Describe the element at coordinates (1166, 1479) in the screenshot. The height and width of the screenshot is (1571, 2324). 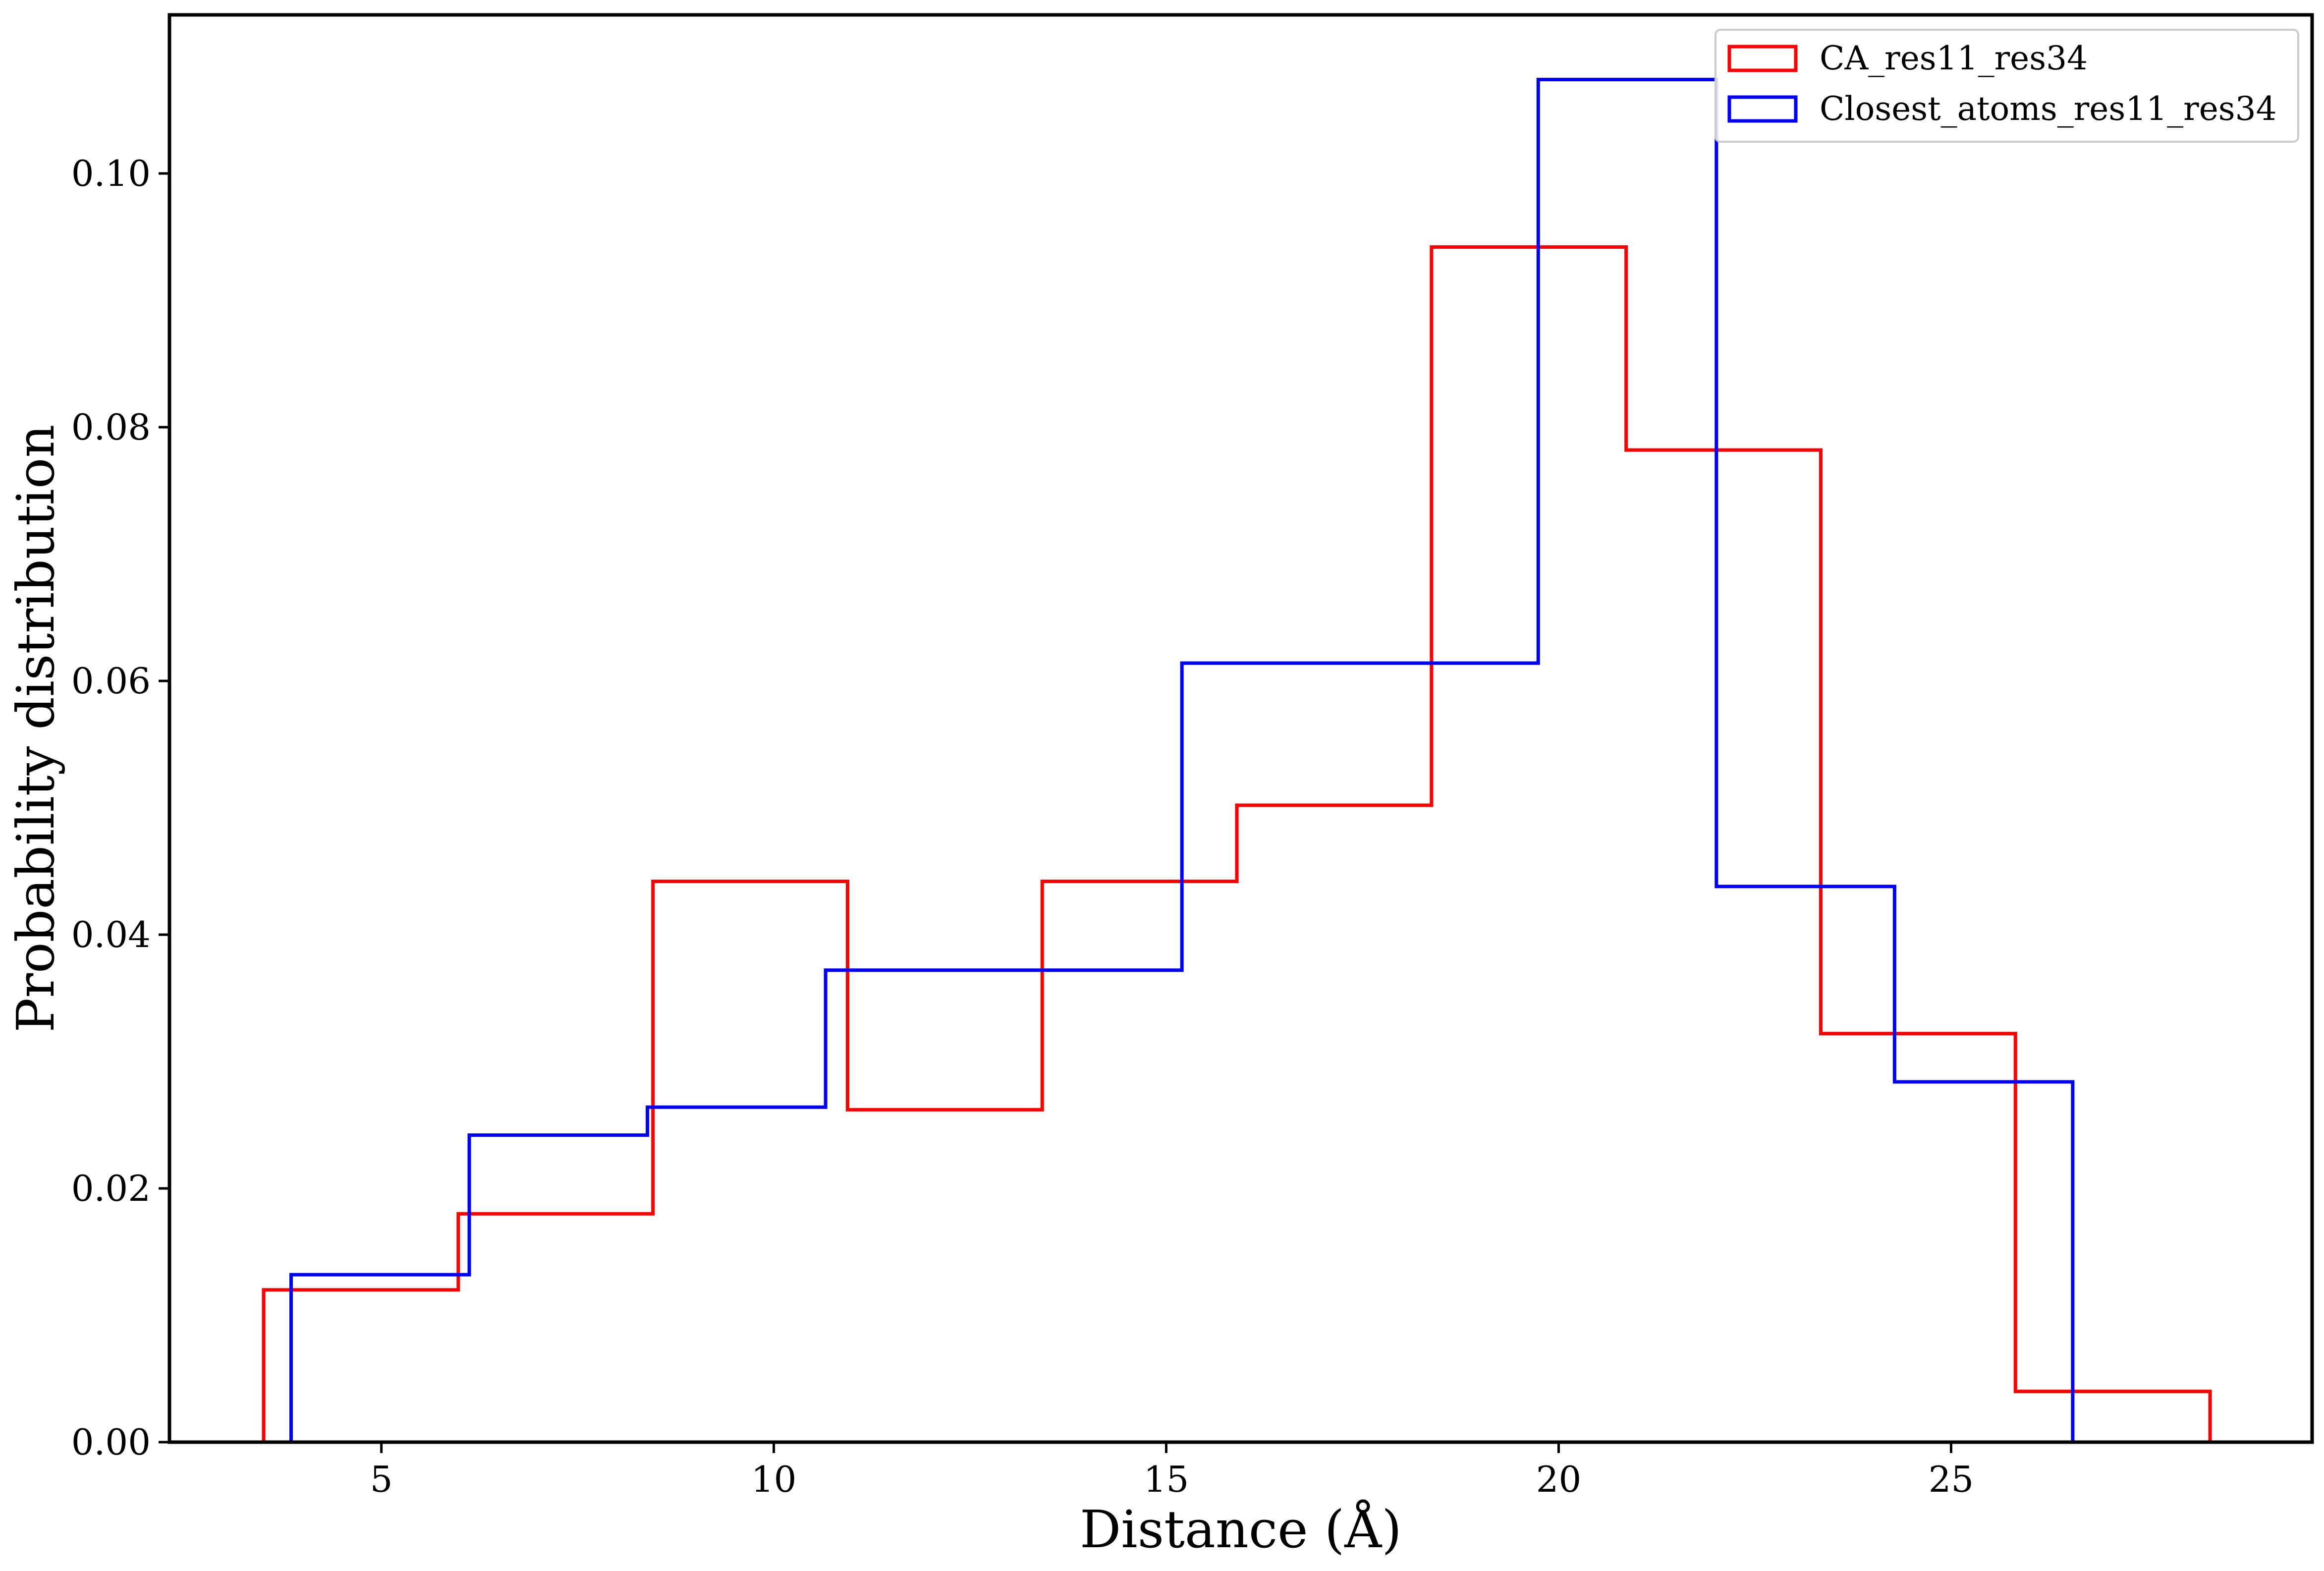
I see `x-tick-label: 15` at that location.